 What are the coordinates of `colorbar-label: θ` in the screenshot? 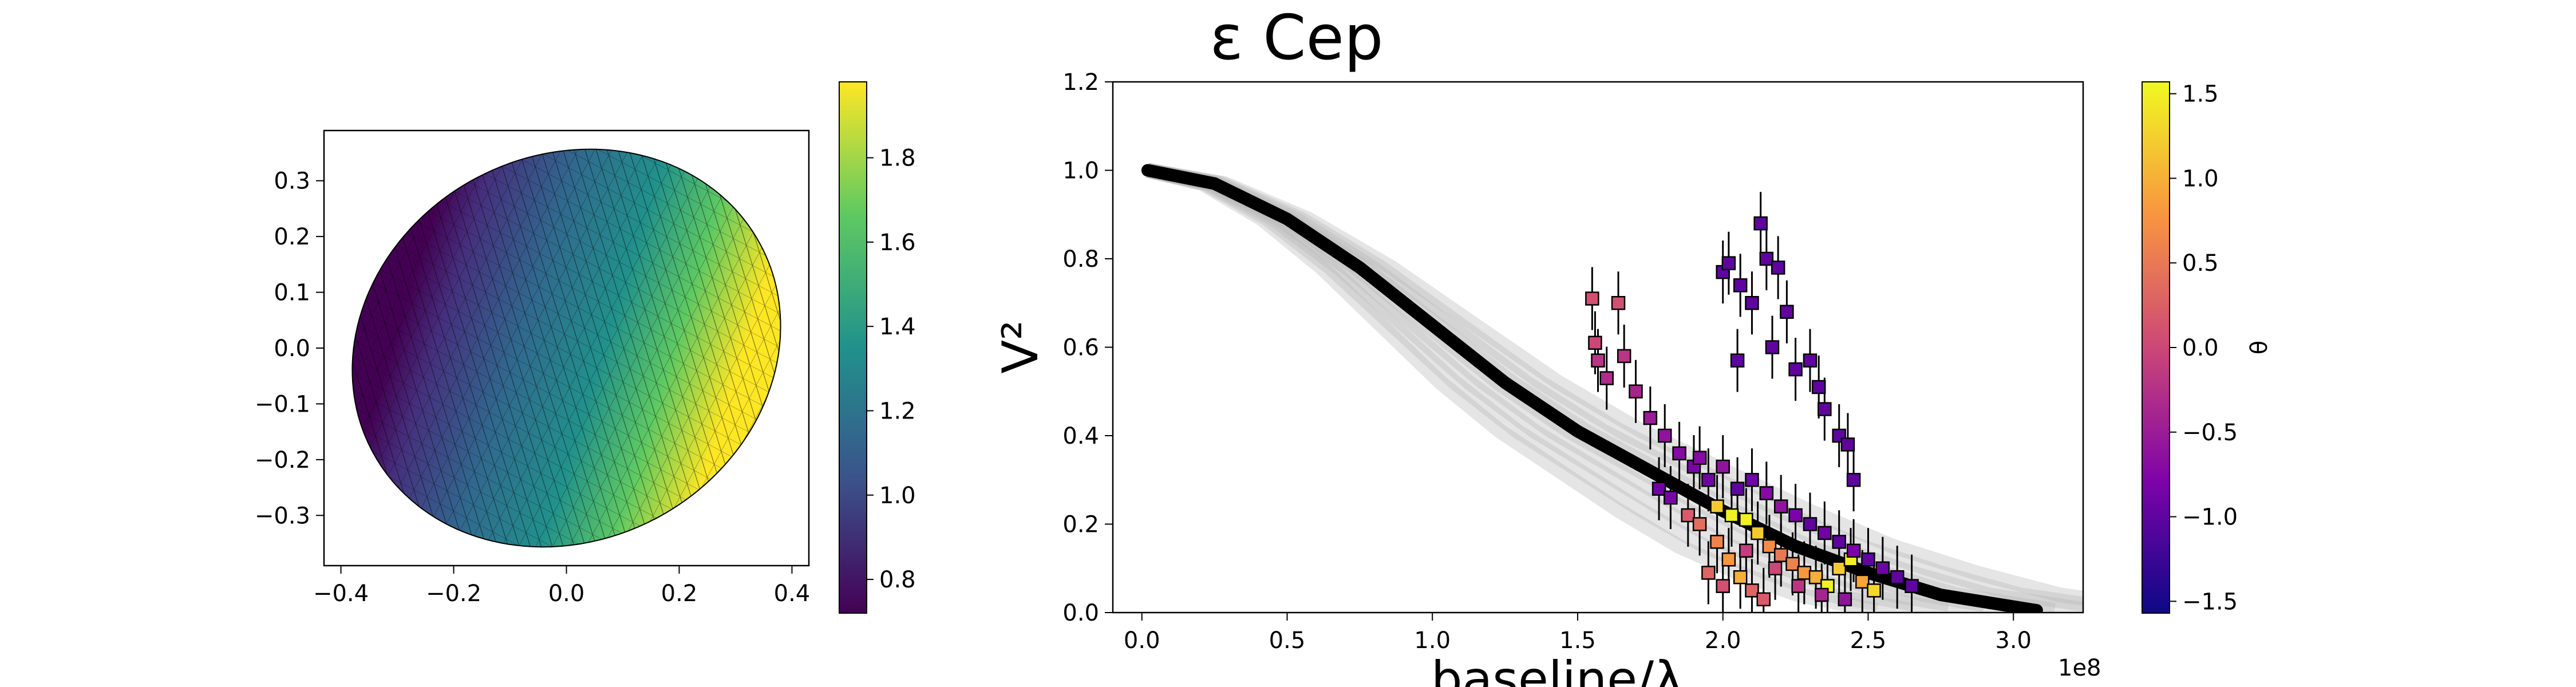 It's located at (2259, 348).